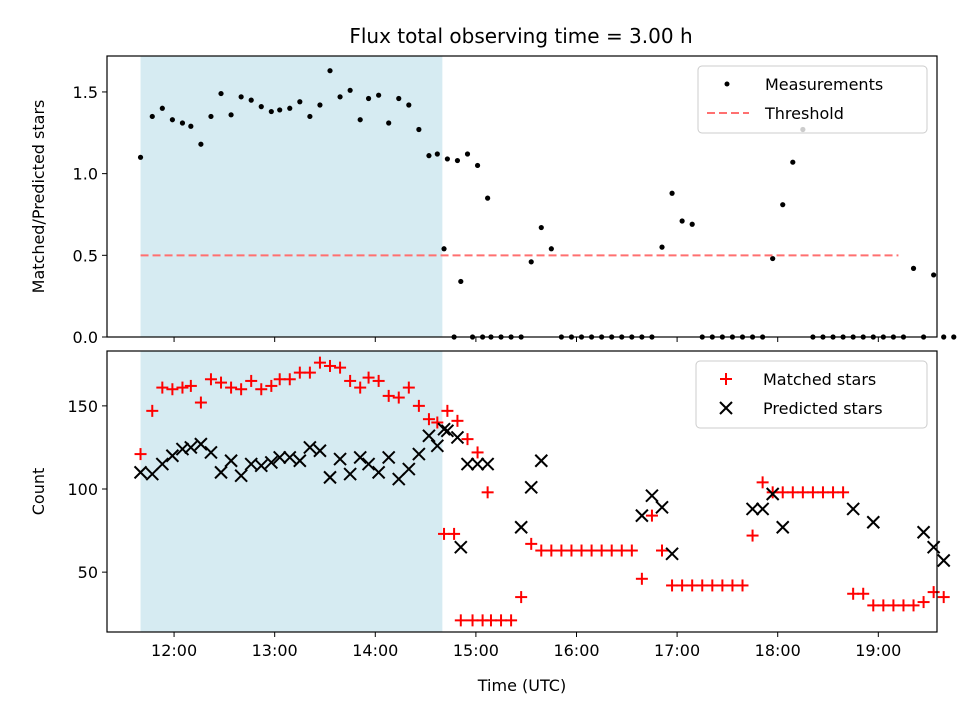 Image resolution: width=960 pixels, height=720 pixels. What do you see at coordinates (576, 650) in the screenshot?
I see `x-tick-label: 16:00` at bounding box center [576, 650].